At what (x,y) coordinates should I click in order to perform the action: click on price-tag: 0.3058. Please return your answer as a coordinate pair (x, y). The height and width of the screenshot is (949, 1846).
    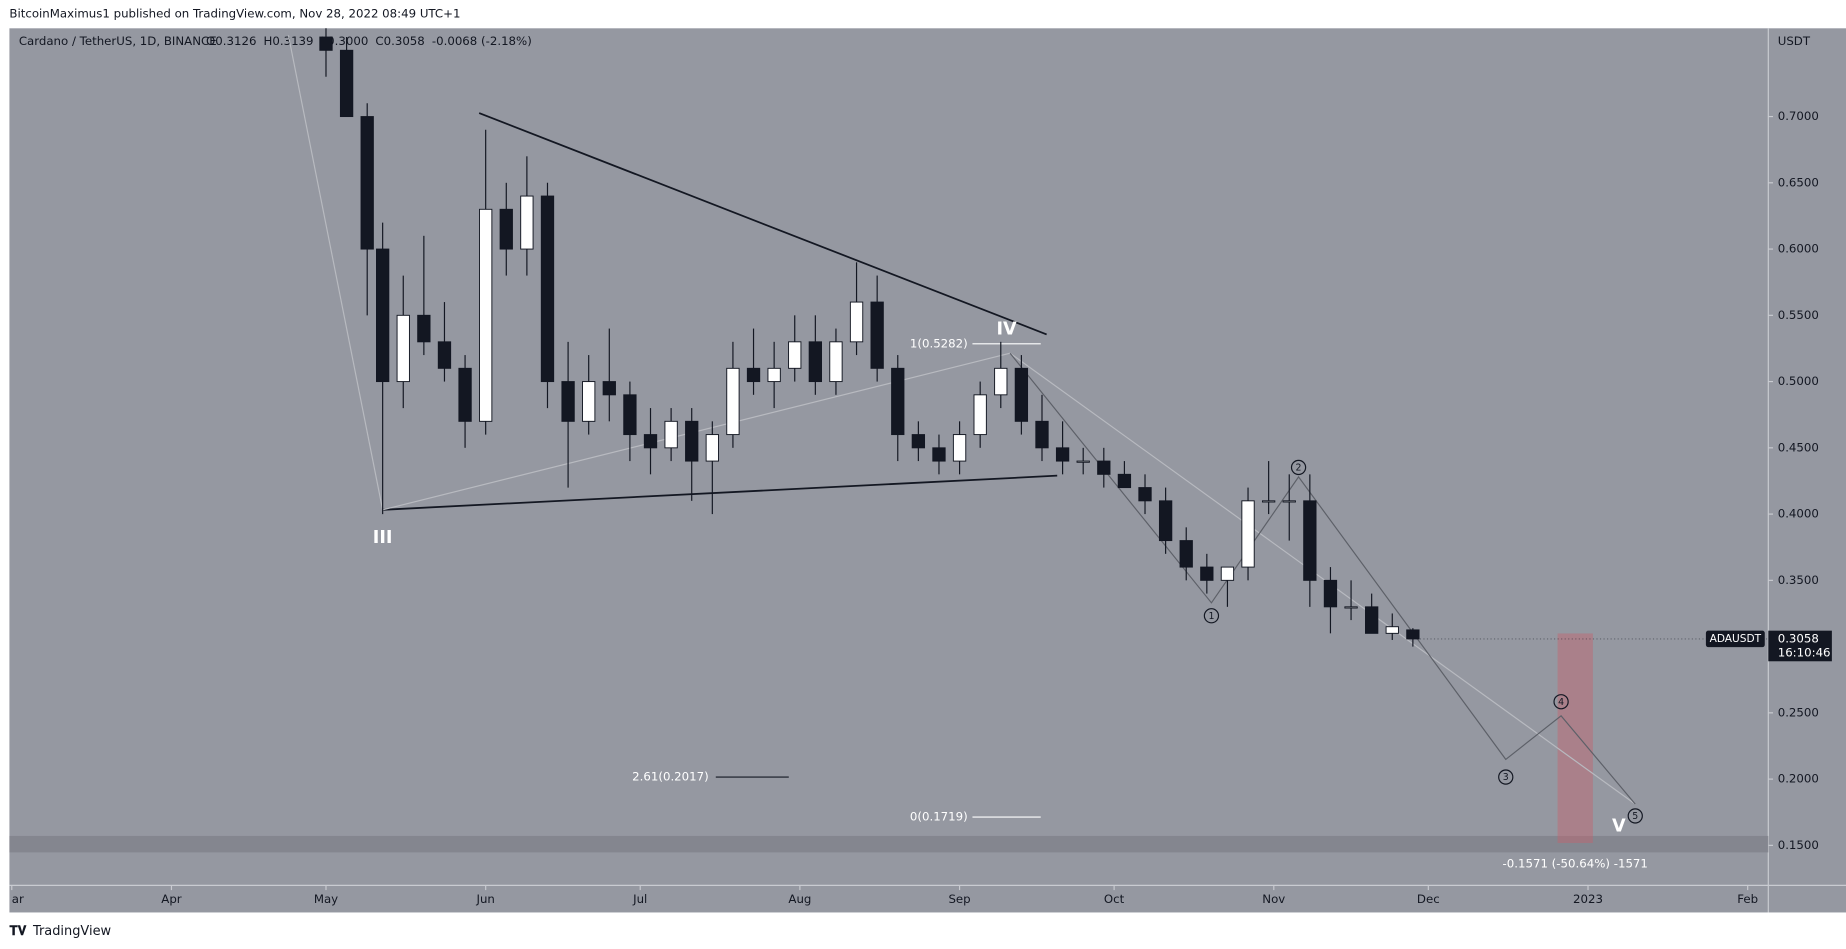
    Looking at the image, I should click on (1798, 638).